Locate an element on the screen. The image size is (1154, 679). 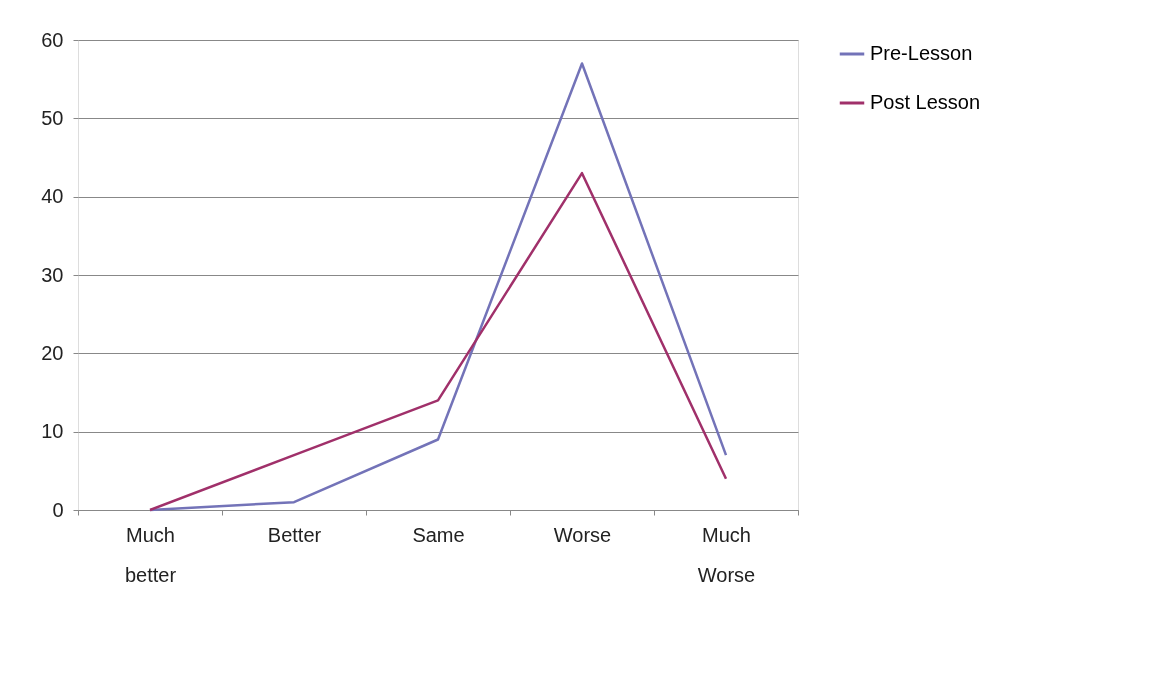
legend-label: Post Lesson is located at coordinates (925, 102).